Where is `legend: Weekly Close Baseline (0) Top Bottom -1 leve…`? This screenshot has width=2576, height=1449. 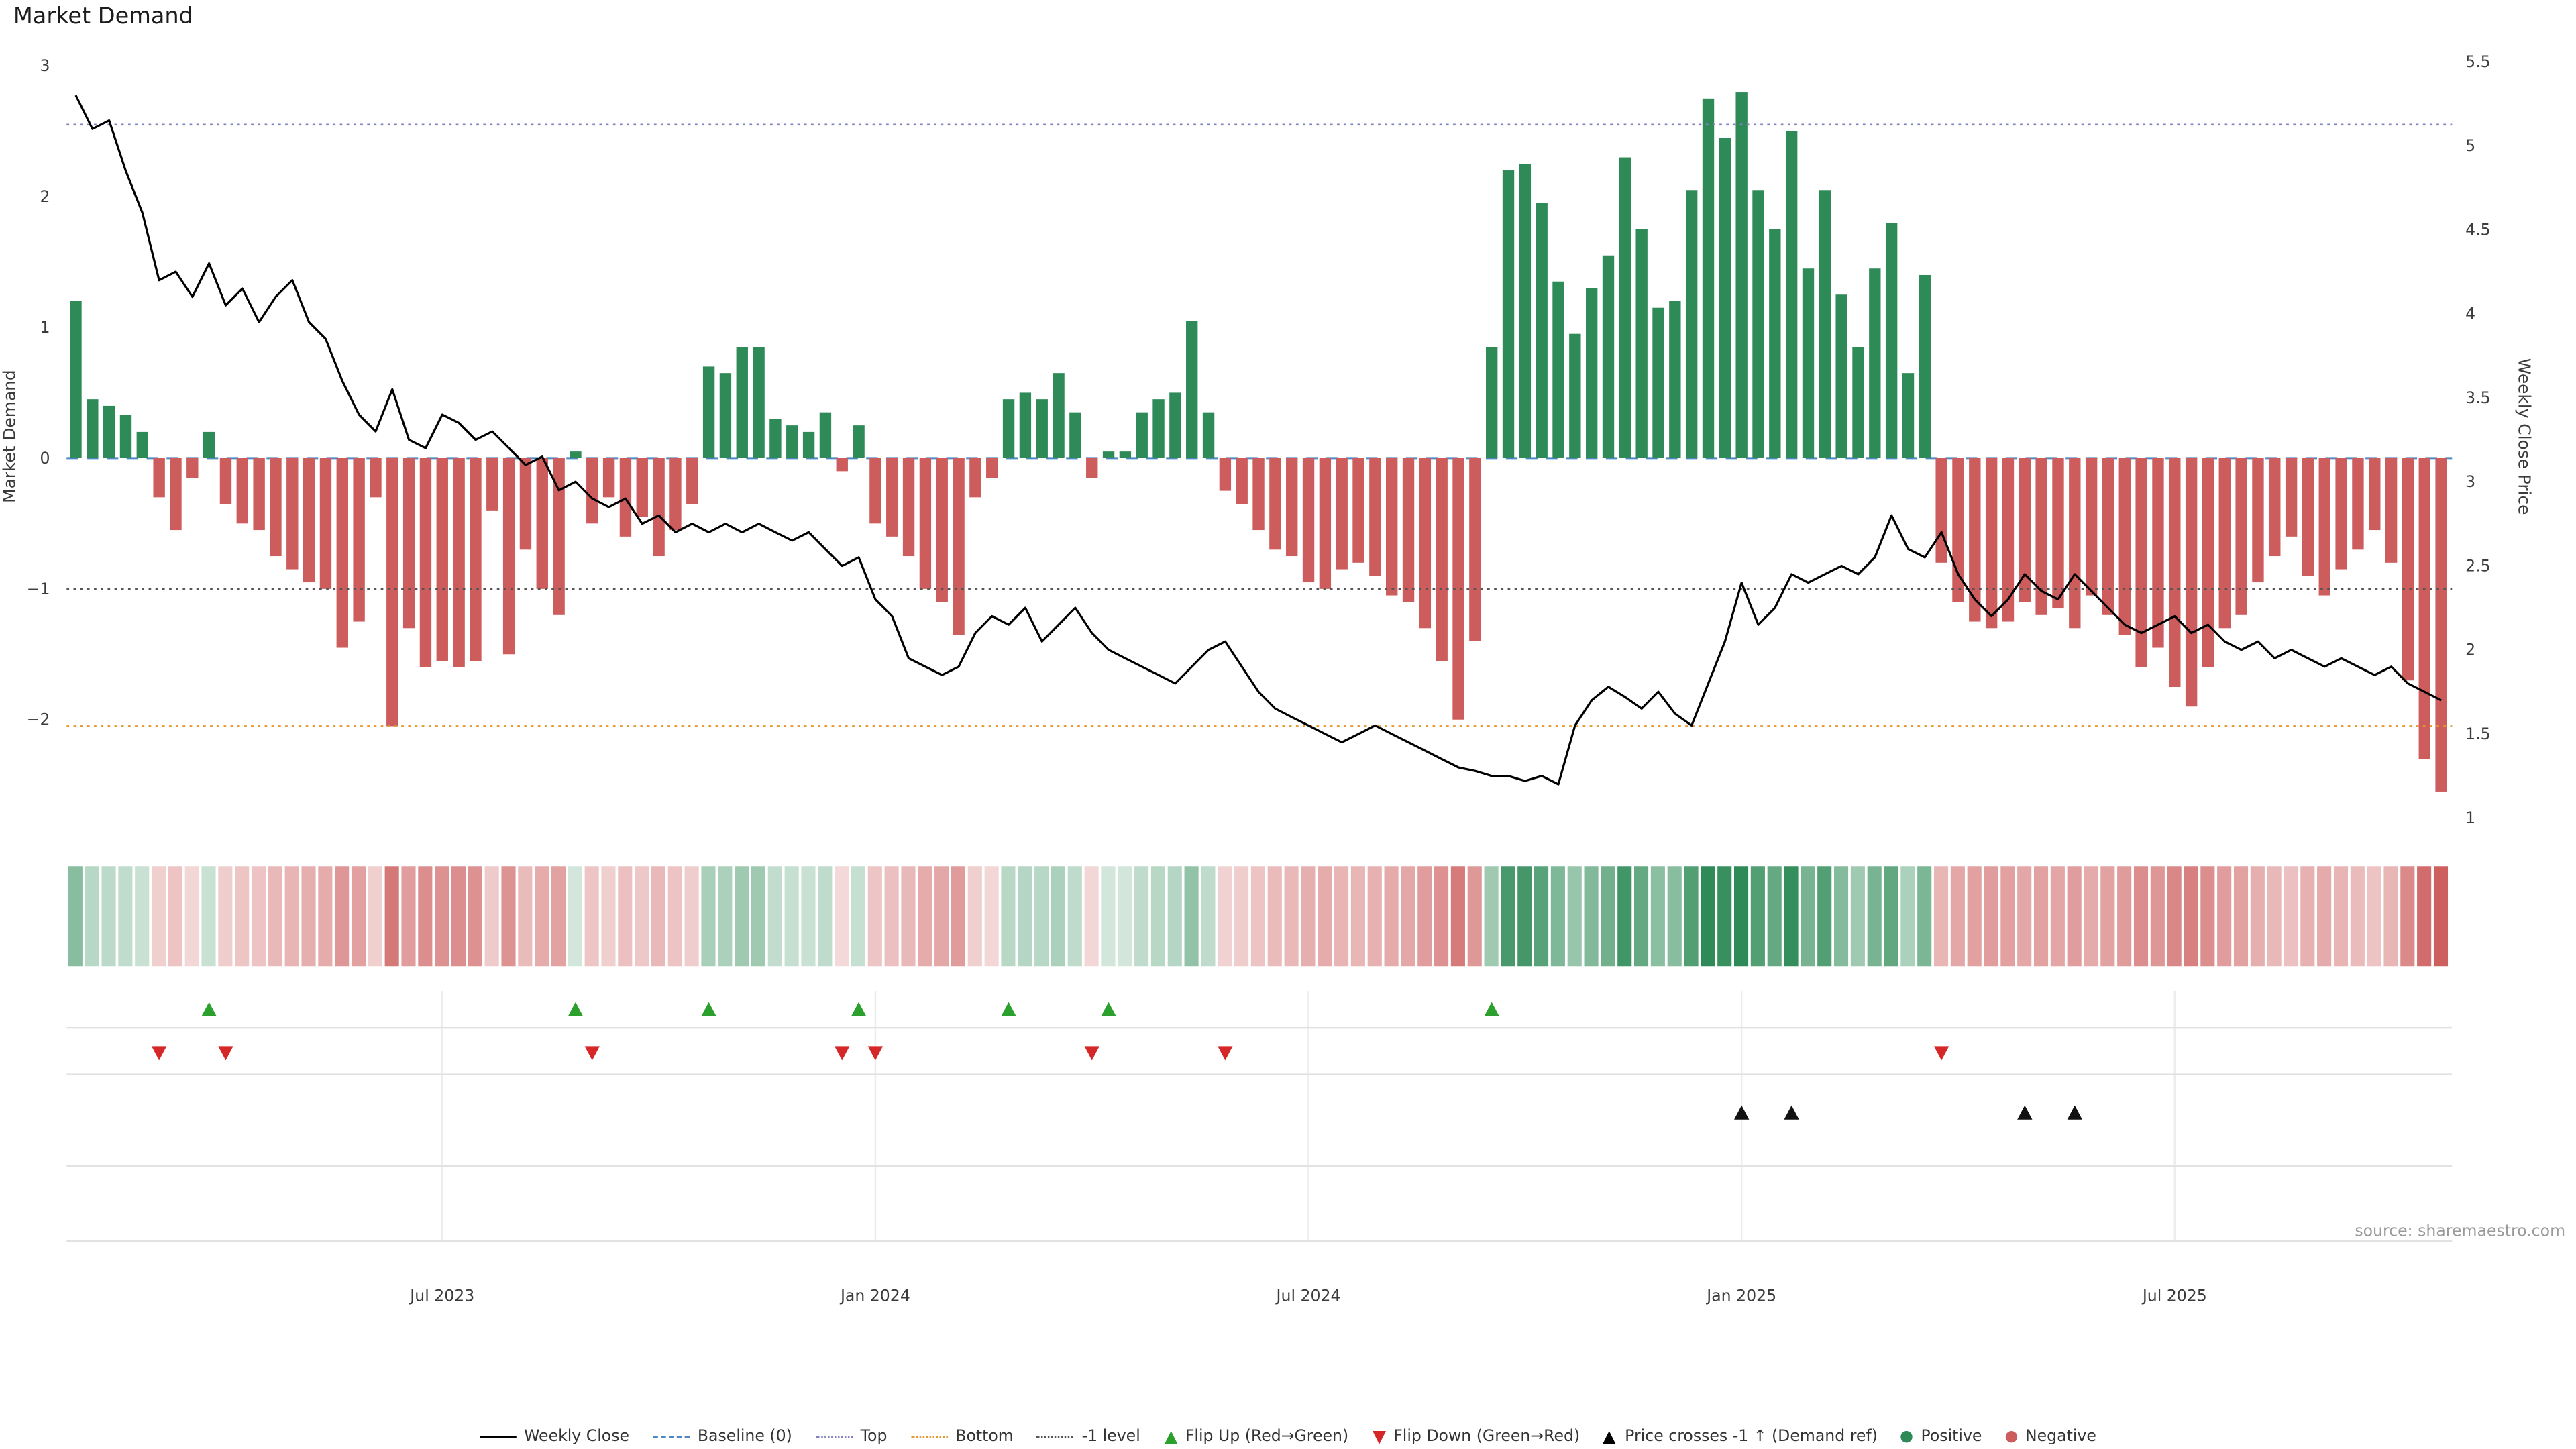
legend: Weekly Close Baseline (0) Top Bottom -1 leve… is located at coordinates (1287, 1437).